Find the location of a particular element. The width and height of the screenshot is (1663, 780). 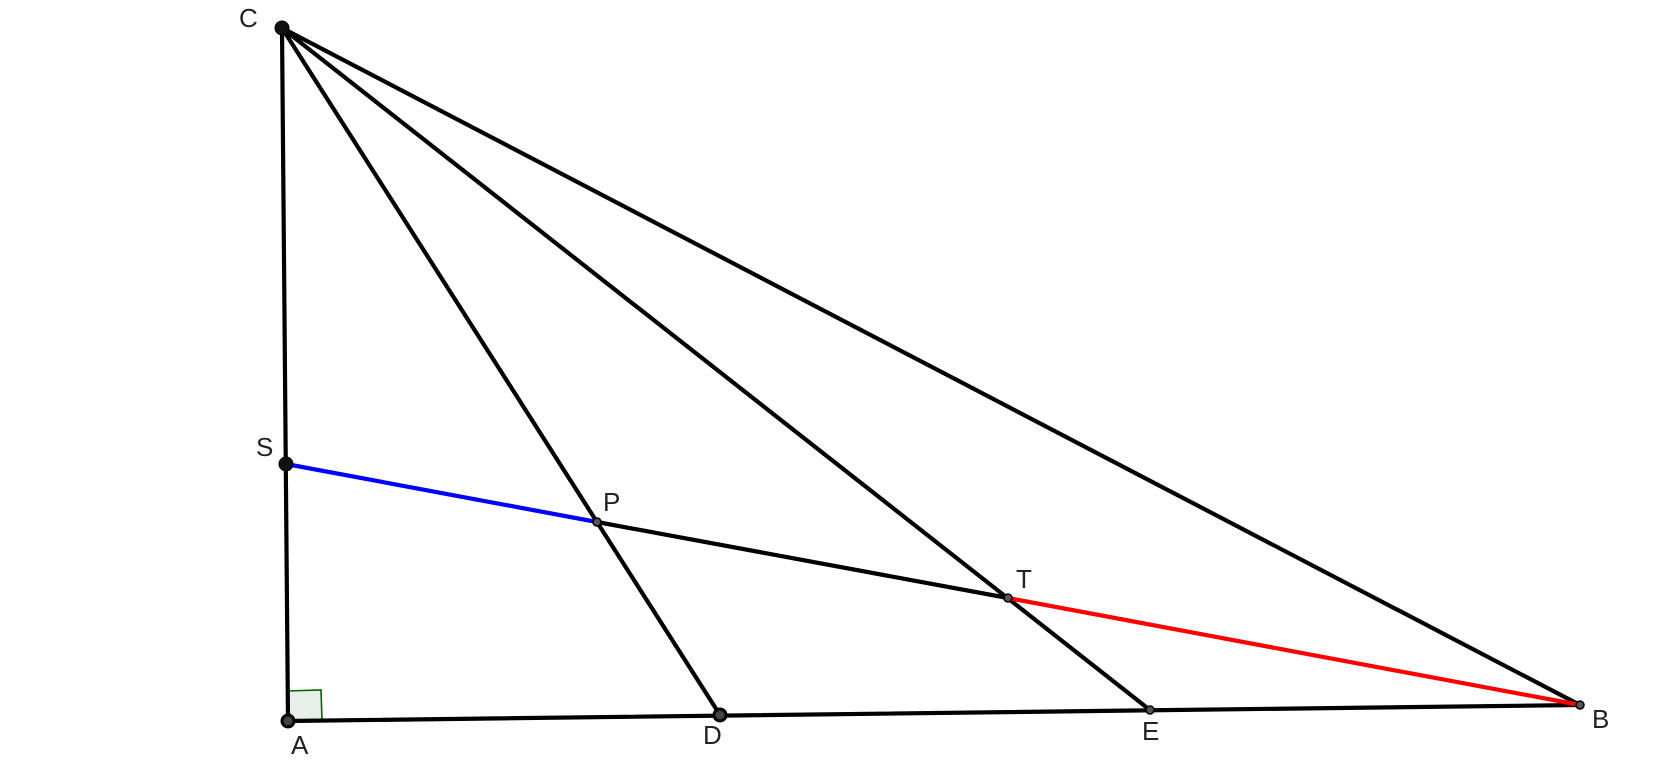

label-S: S is located at coordinates (264, 447).